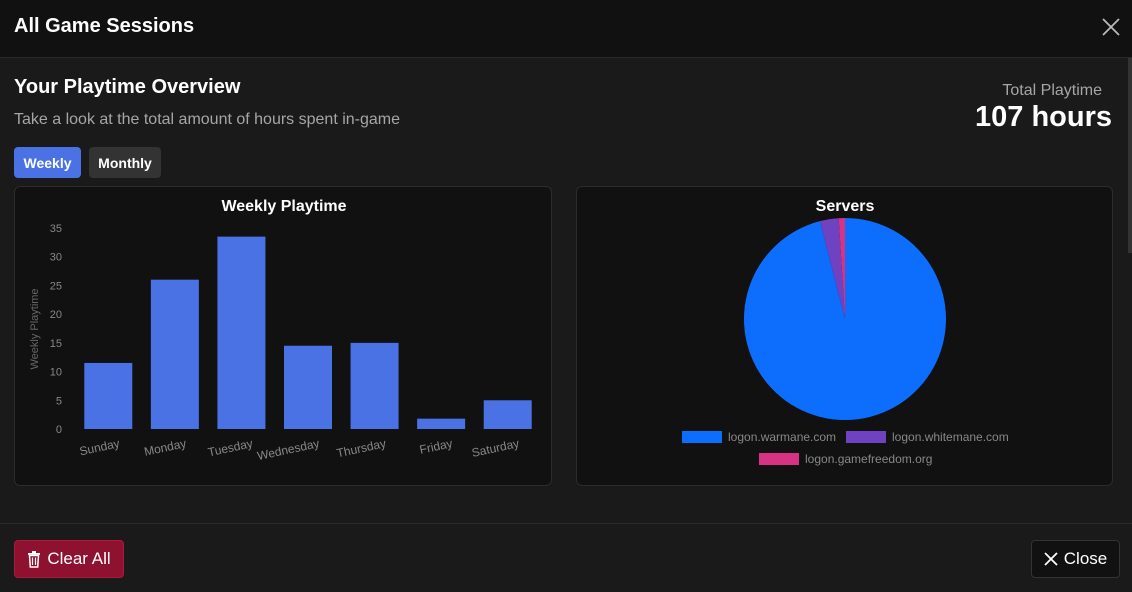 The image size is (1132, 592). What do you see at coordinates (868, 459) in the screenshot?
I see `legend-label: logon.gamefreedom.org` at bounding box center [868, 459].